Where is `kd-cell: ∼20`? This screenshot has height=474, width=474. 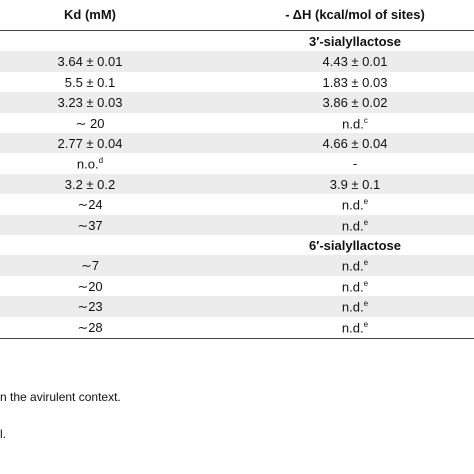
kd-cell: ∼20 is located at coordinates (90, 287).